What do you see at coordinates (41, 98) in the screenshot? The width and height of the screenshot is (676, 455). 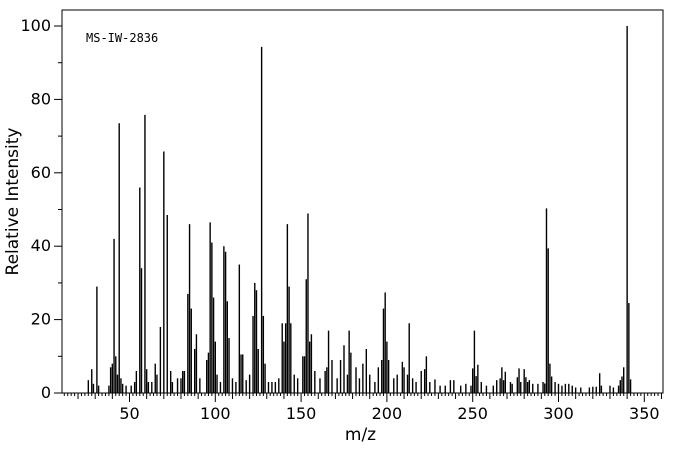 I see `y-axis-tick-label: 80` at bounding box center [41, 98].